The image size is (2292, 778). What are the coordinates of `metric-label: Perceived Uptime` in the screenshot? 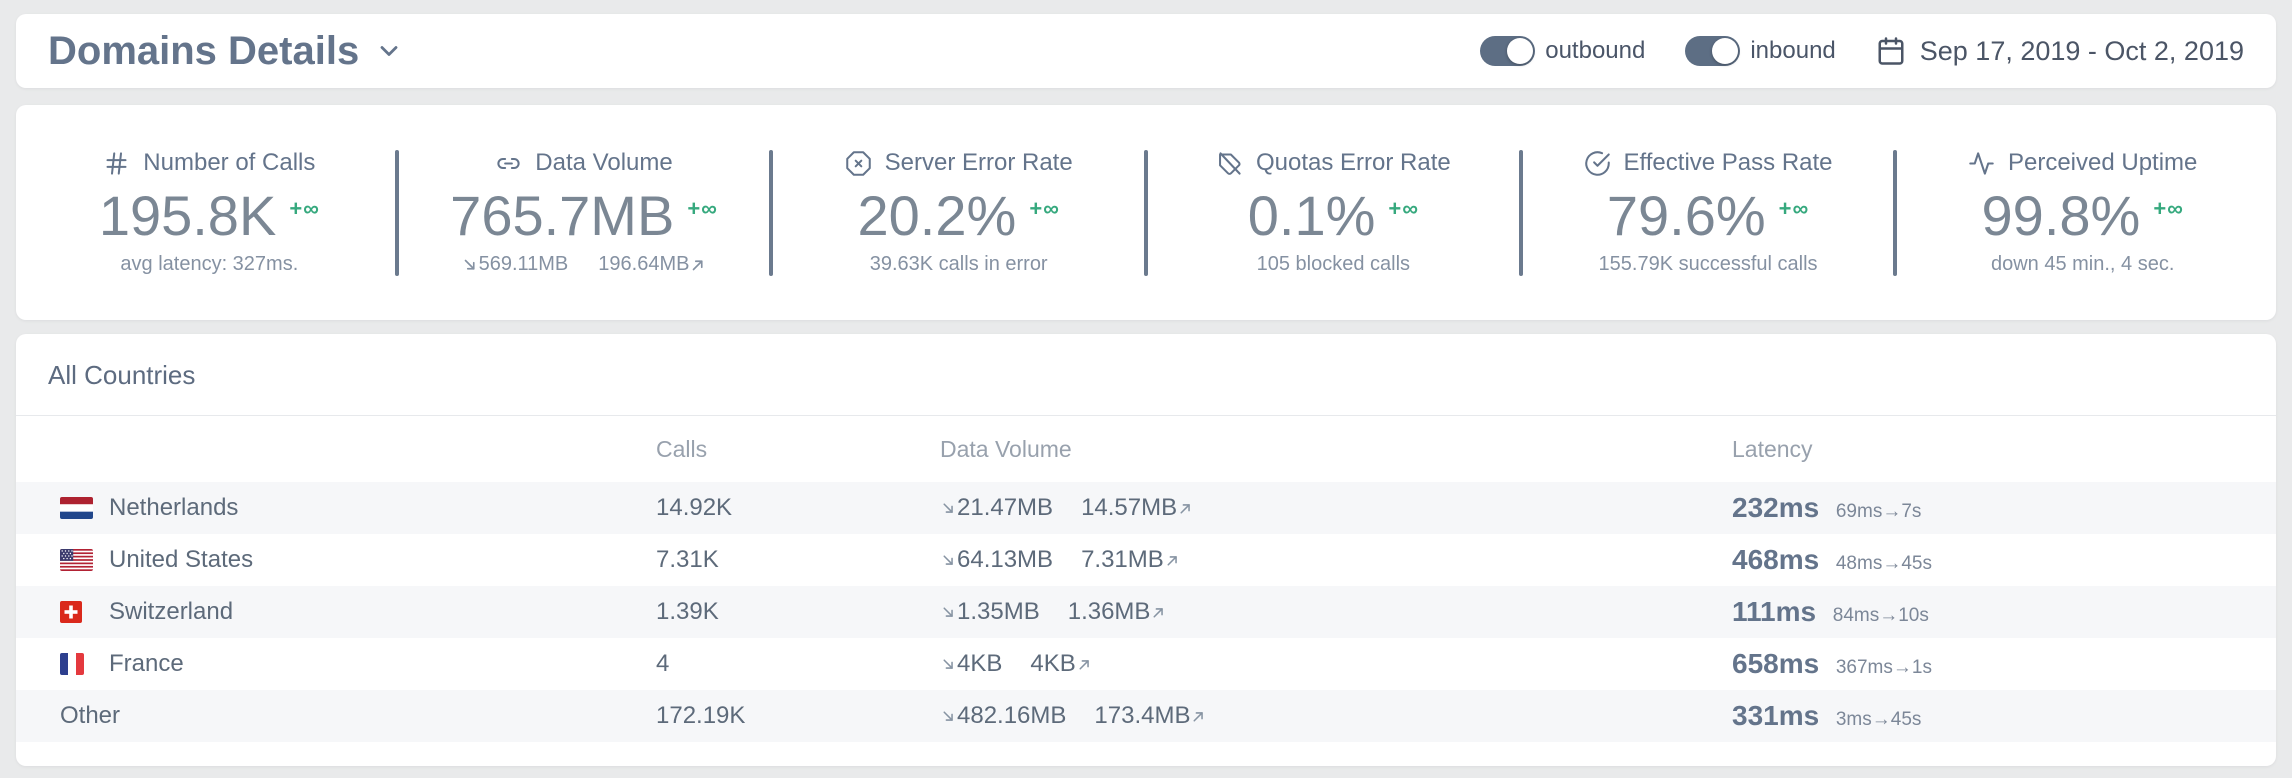 It's located at (2102, 163).